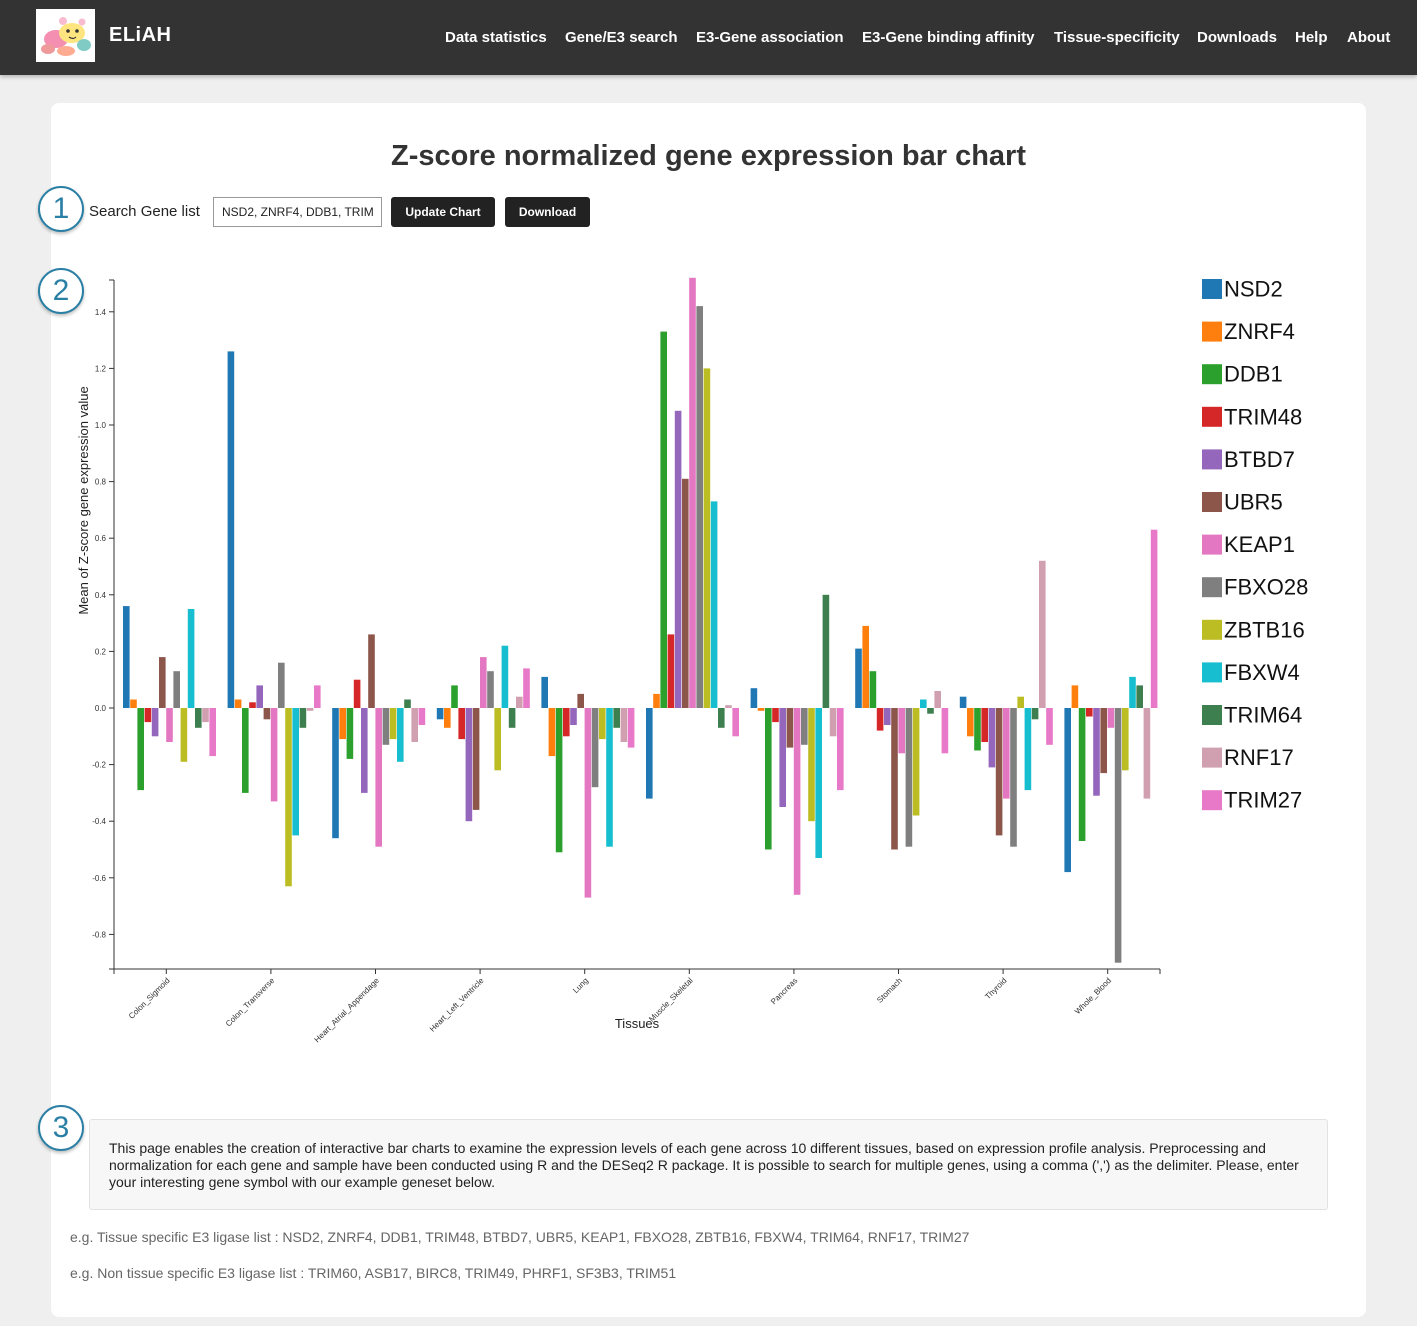  What do you see at coordinates (310, 709) in the screenshot?
I see `bar-rnf17-colon-transverse` at bounding box center [310, 709].